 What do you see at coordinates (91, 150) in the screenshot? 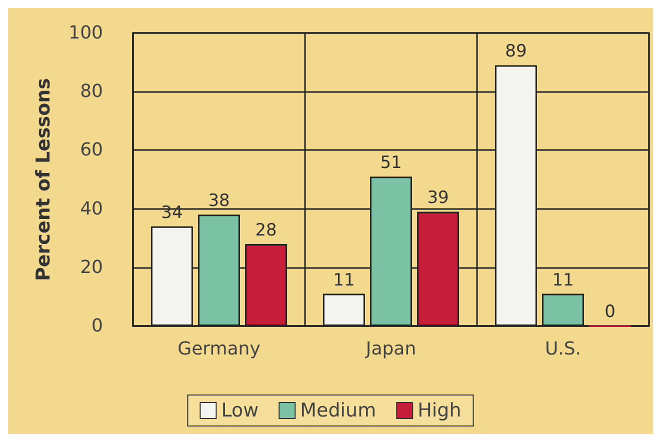
I see `y-tick-label: 60` at bounding box center [91, 150].